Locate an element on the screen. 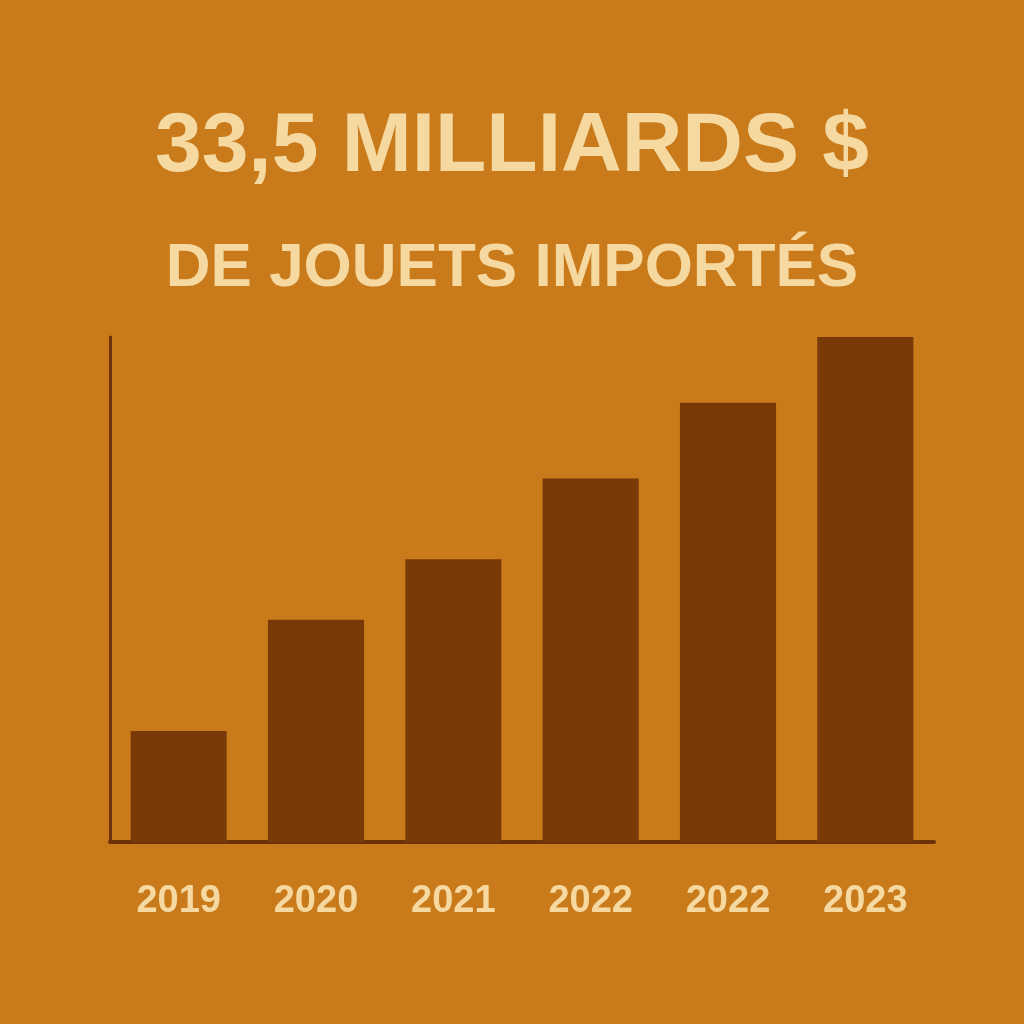 Image resolution: width=1024 pixels, height=1024 pixels. x-tick-label: 2019 is located at coordinates (178, 899).